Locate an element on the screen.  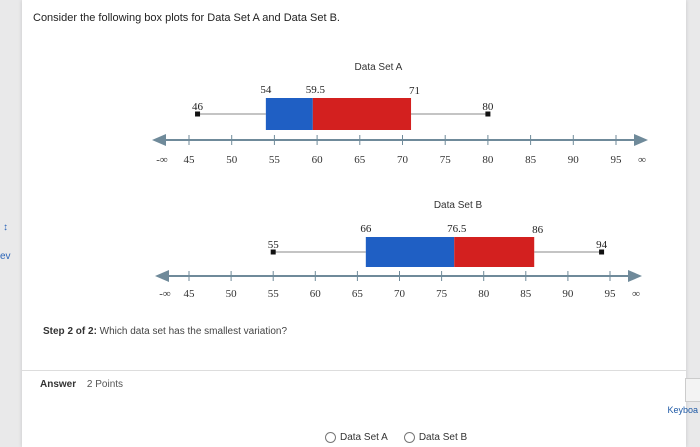
left-edge-label: ev is located at coordinates (5, 256).